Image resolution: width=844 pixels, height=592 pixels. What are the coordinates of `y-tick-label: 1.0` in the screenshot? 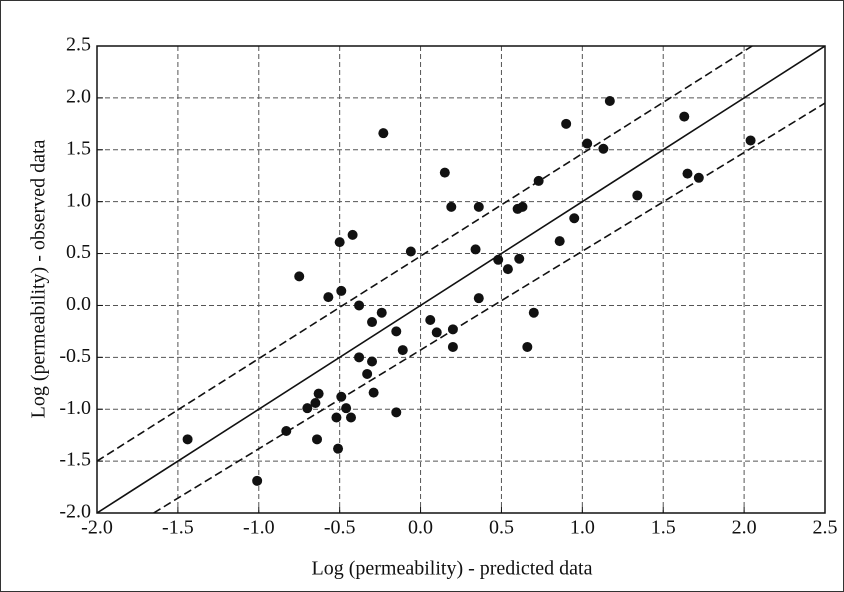 It's located at (78, 200).